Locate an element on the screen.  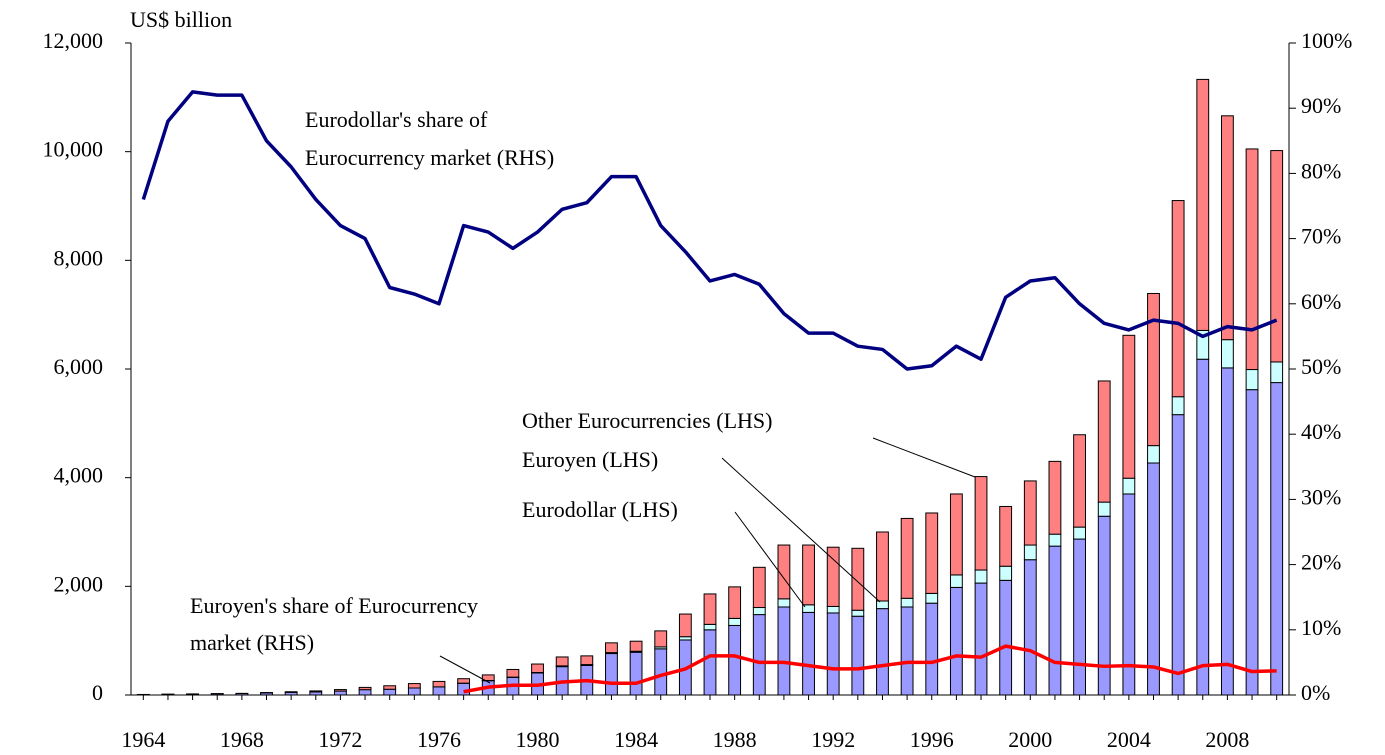
x-tick-label: 1980 is located at coordinates (538, 739).